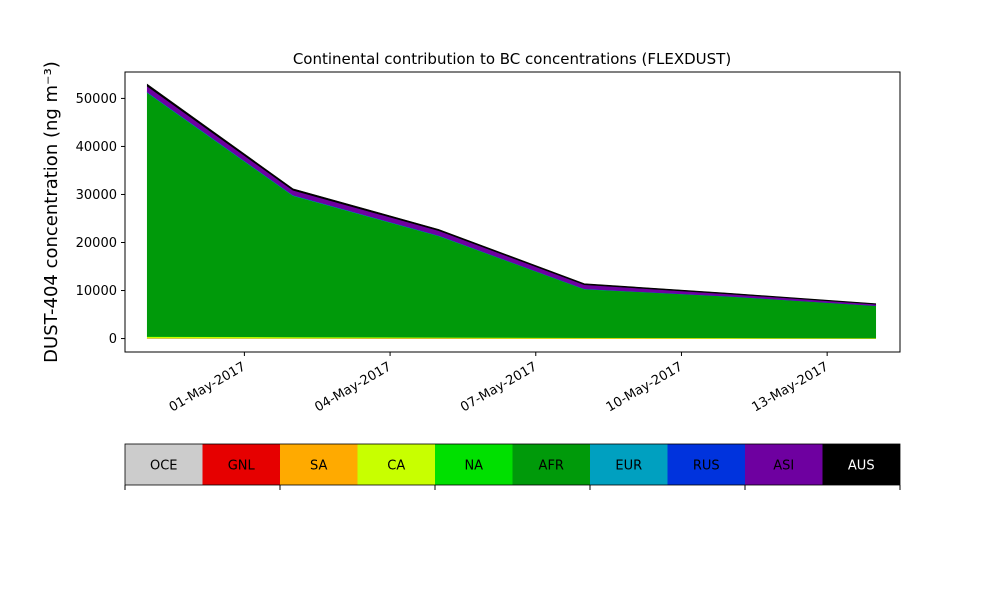 This screenshot has width=1000, height=600. What do you see at coordinates (790, 387) in the screenshot?
I see `x-tick-label: 13-May-2017` at bounding box center [790, 387].